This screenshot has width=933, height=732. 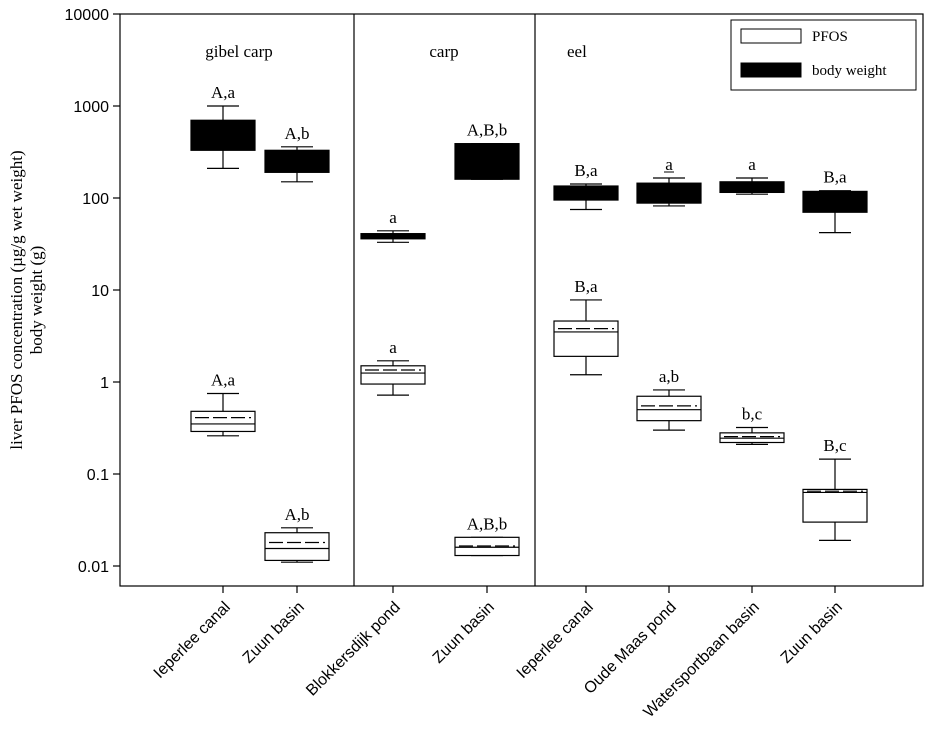 I want to click on pfos-box: b,c, so click(x=752, y=425).